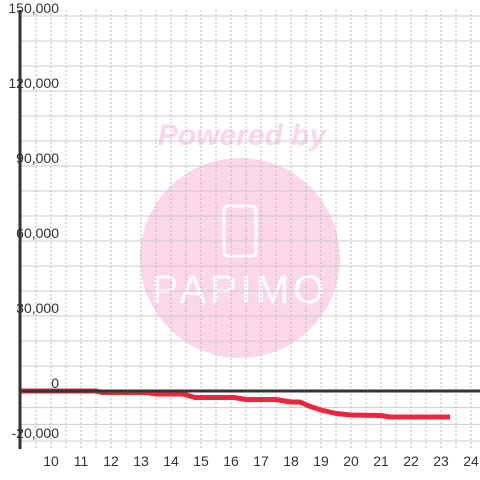 Image resolution: width=480 pixels, height=480 pixels. Describe the element at coordinates (291, 461) in the screenshot. I see `x-tick-label: 18` at that location.